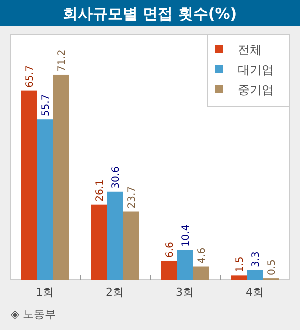 The height and width of the screenshot is (330, 300). Describe the element at coordinates (255, 292) in the screenshot. I see `x-tick-label: 4회` at that location.